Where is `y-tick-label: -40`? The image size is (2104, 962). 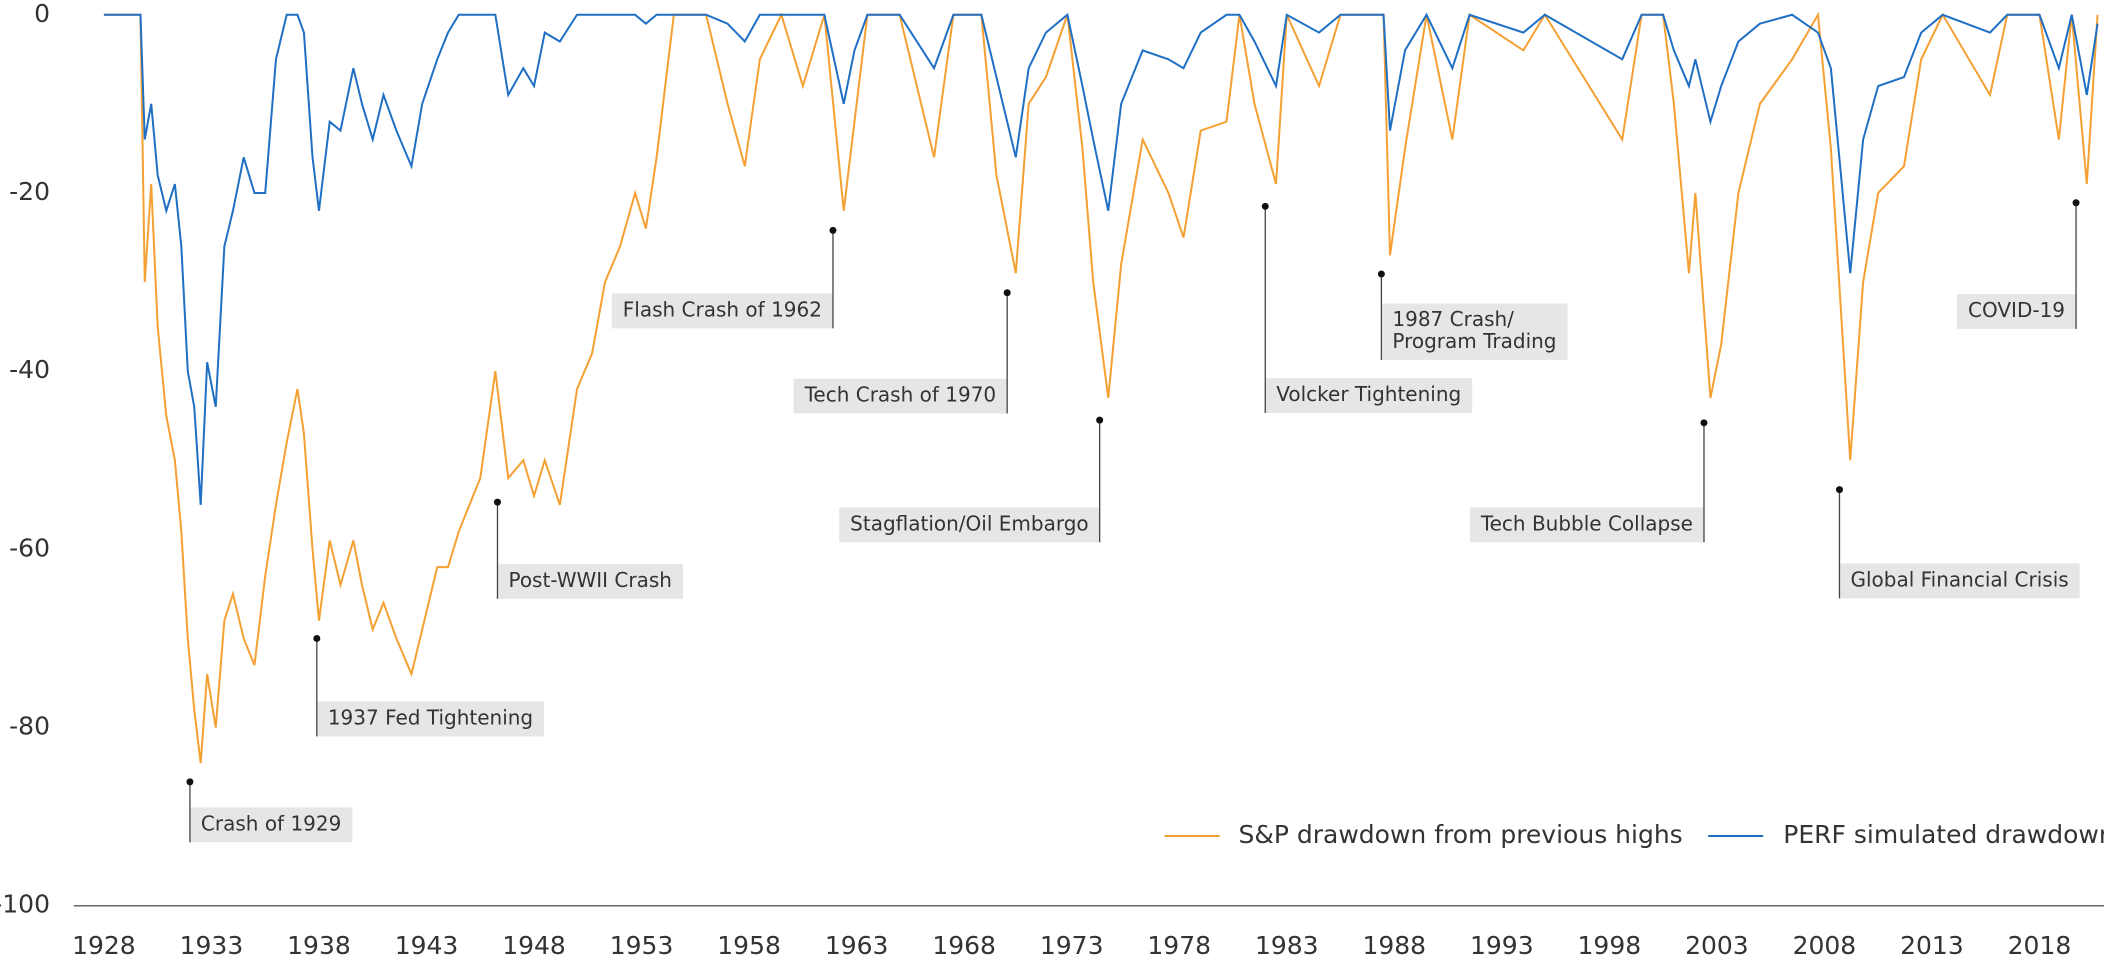 y-tick-label: -40 is located at coordinates (29, 369).